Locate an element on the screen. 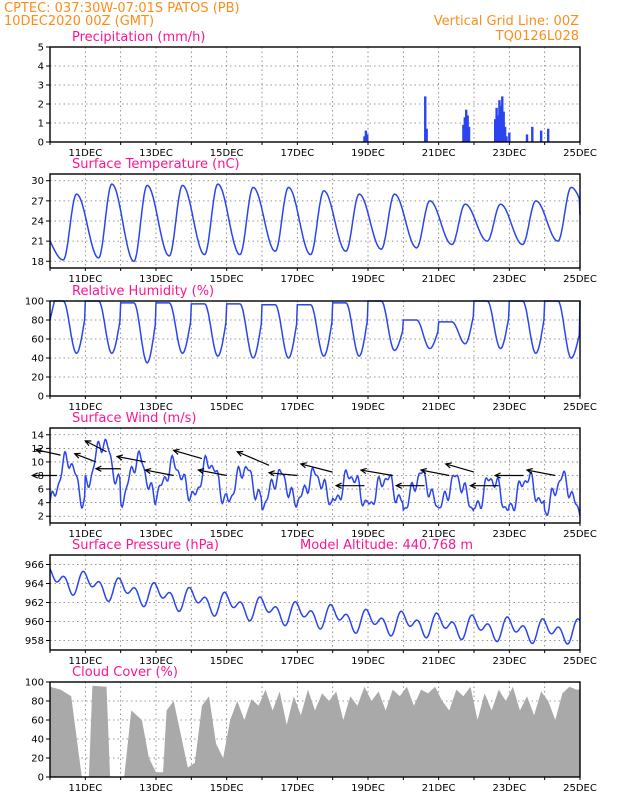  cloud-xtick-label: 15DEC is located at coordinates (227, 788).